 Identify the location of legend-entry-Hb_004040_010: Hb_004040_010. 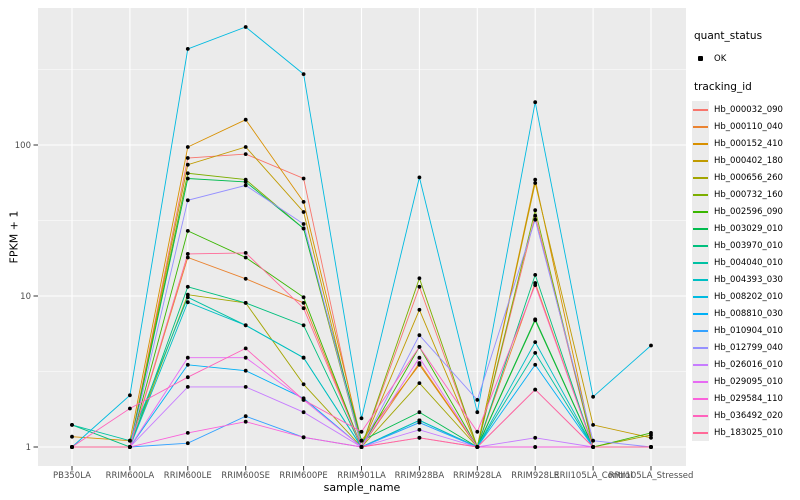
(745, 262).